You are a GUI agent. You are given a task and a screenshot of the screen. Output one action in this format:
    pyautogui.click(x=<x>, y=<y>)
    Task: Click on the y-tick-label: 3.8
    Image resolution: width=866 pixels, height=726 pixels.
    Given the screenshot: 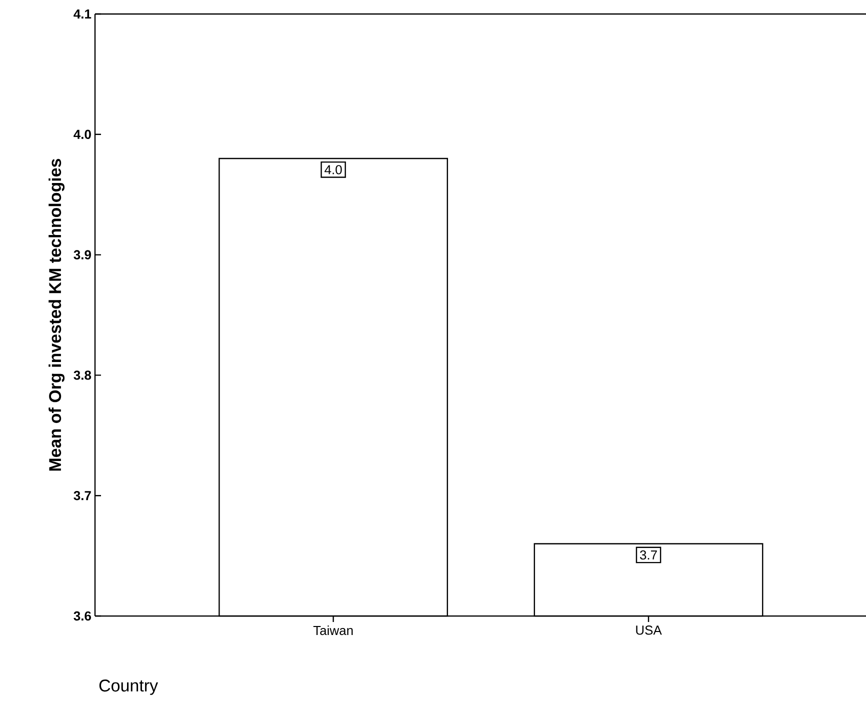 What is the action you would take?
    pyautogui.click(x=83, y=375)
    